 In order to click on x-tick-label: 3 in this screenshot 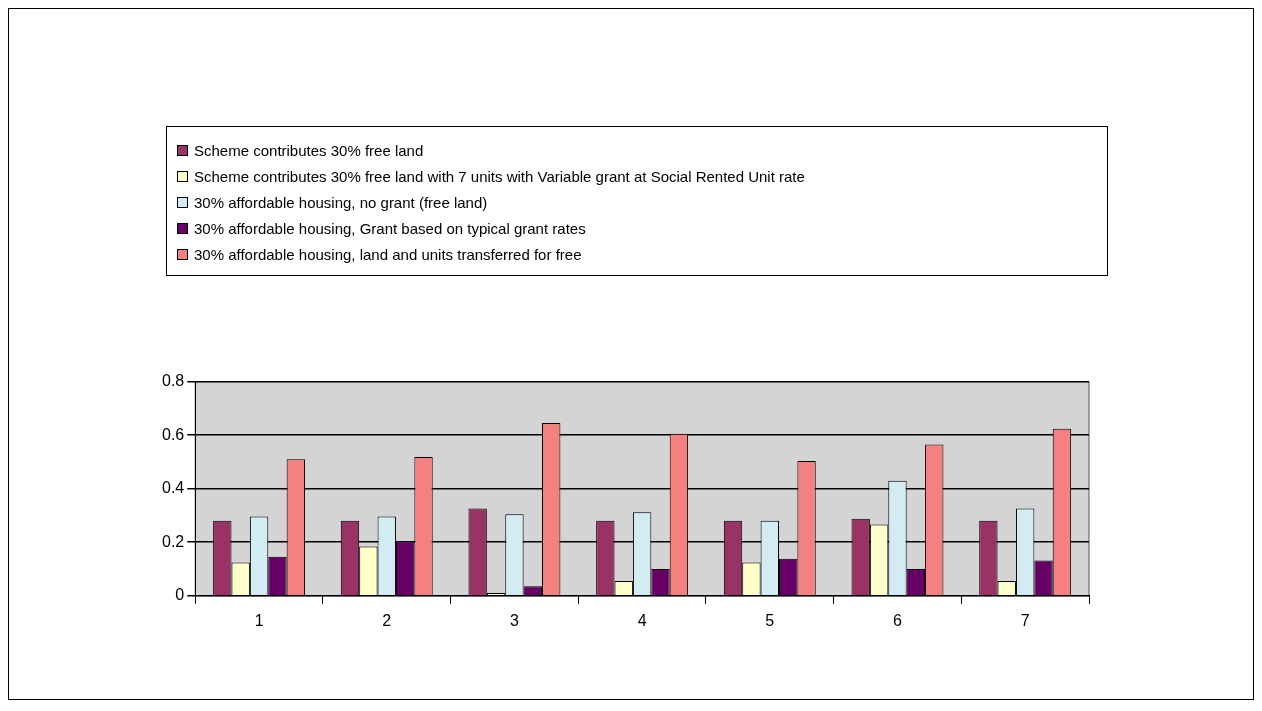, I will do `click(514, 620)`.